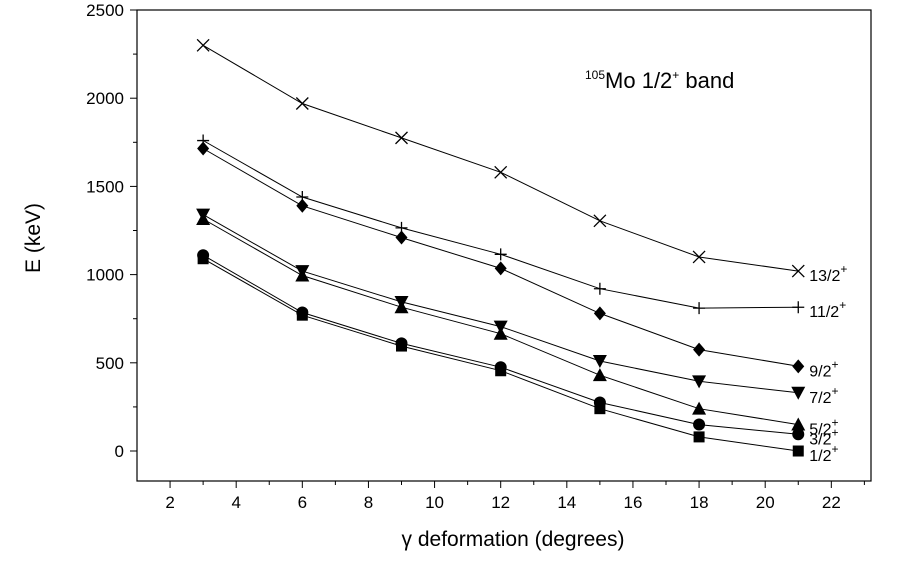  What do you see at coordinates (823, 368) in the screenshot?
I see `series-label: 9/2+` at bounding box center [823, 368].